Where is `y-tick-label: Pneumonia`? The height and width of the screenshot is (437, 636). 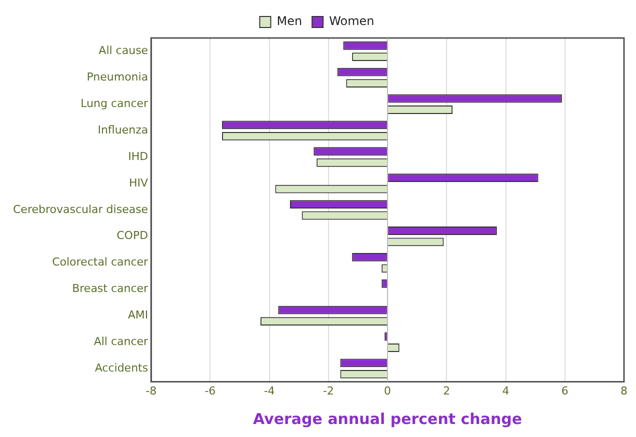 y-tick-label: Pneumonia is located at coordinates (117, 77).